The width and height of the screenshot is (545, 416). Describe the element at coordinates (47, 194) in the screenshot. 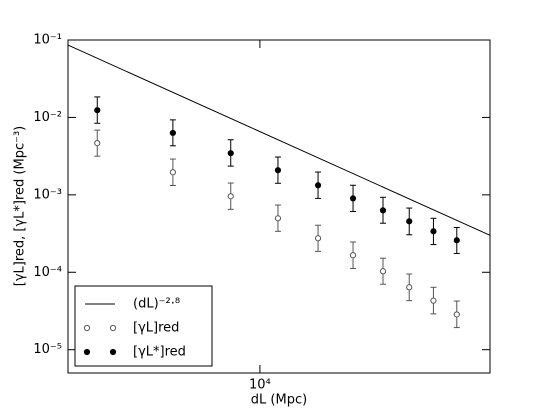

I see `y-tick-label: 10⁻³` at that location.